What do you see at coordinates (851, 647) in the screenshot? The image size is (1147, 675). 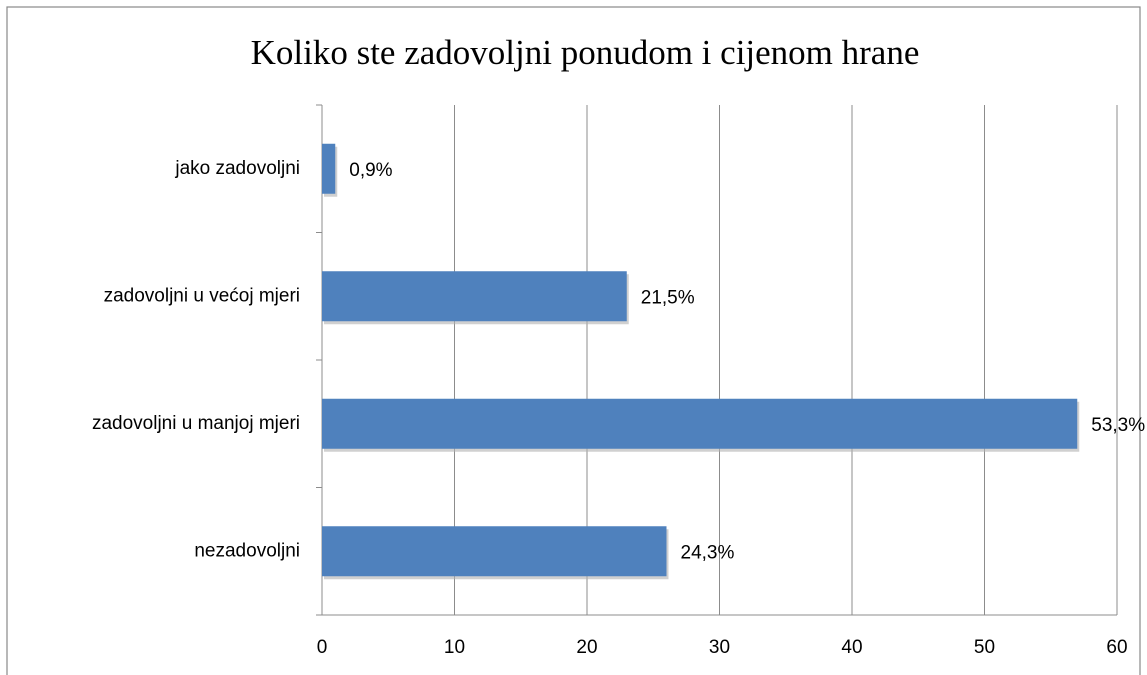 I see `x-tick-label: 40` at bounding box center [851, 647].